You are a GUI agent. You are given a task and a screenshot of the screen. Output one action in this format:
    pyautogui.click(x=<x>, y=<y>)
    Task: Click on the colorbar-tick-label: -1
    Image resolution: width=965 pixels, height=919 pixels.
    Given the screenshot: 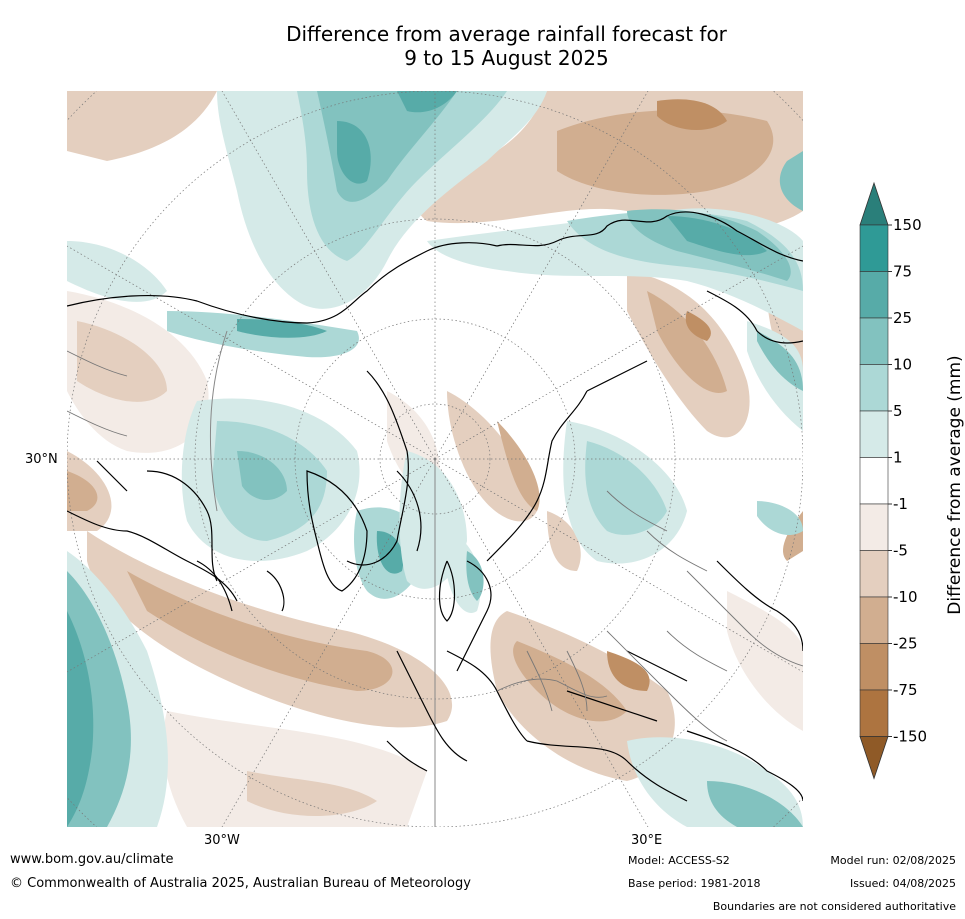 What is the action you would take?
    pyautogui.click(x=900, y=504)
    